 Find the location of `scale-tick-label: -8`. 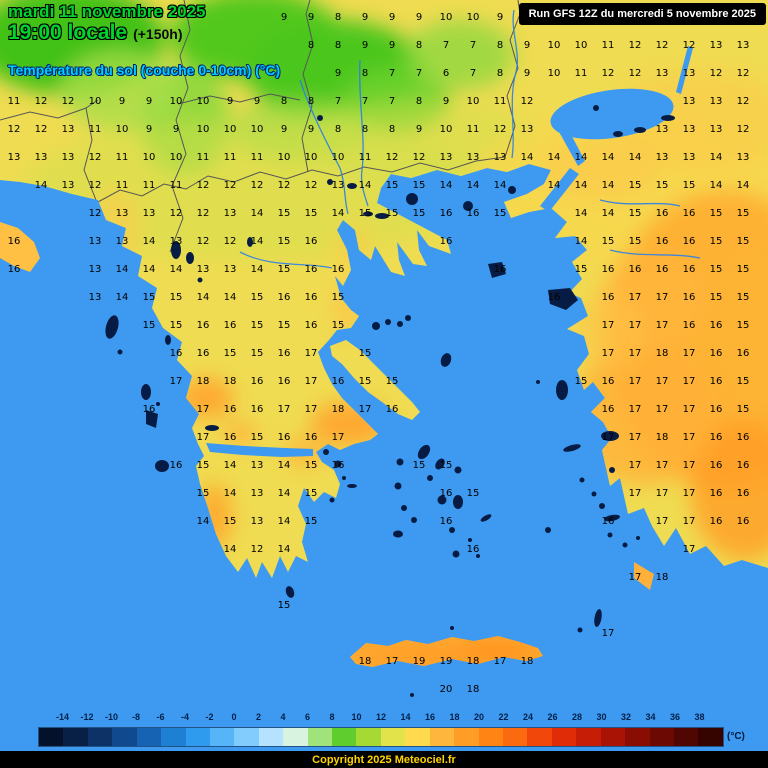

scale-tick-label: -8 is located at coordinates (136, 717).